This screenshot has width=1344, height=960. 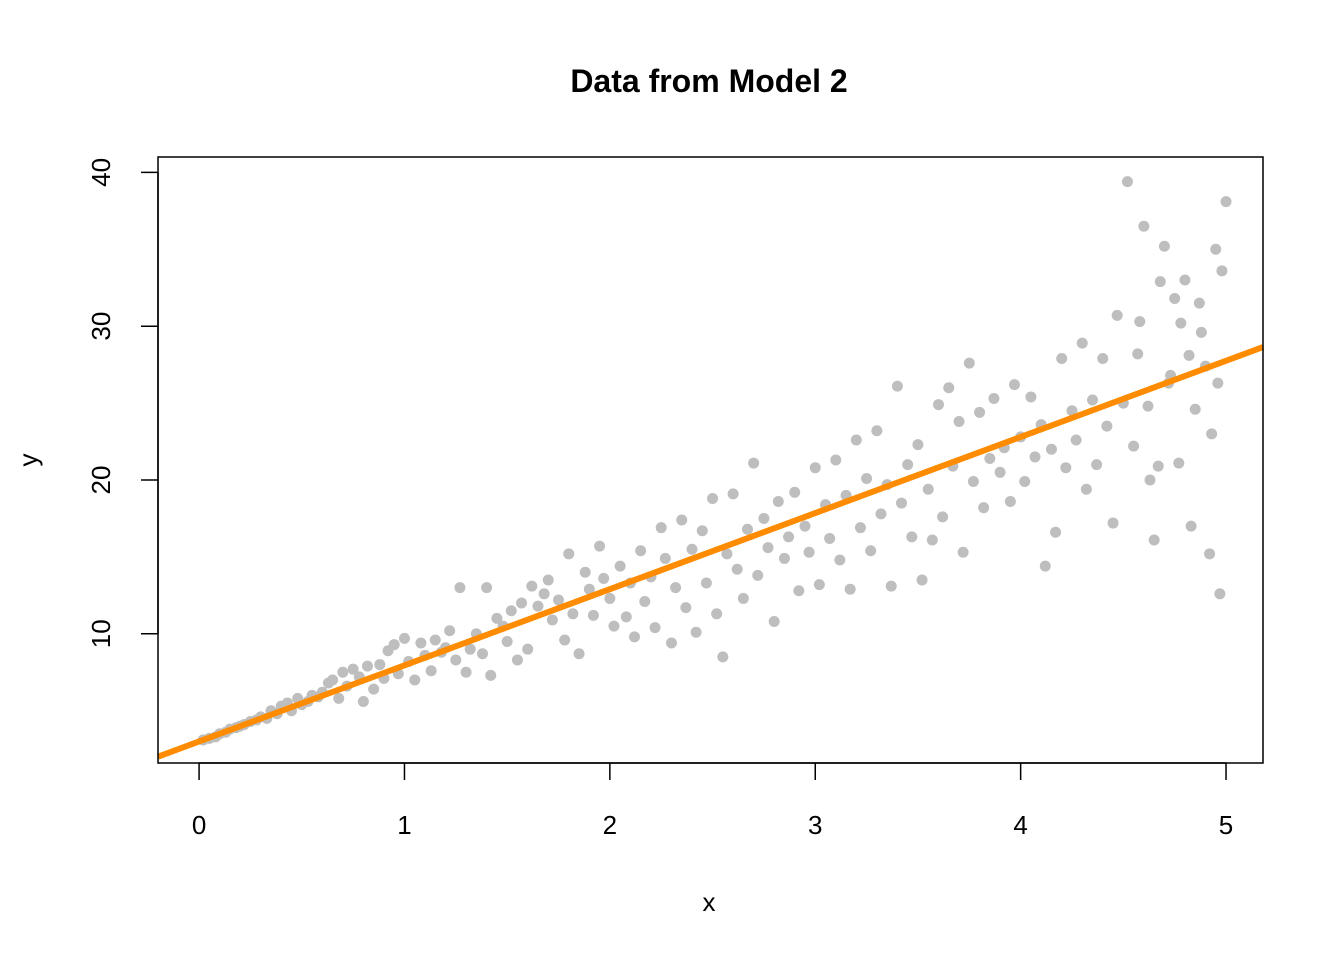 I want to click on y-axis: 10 20 30 40, so click(x=122, y=403).